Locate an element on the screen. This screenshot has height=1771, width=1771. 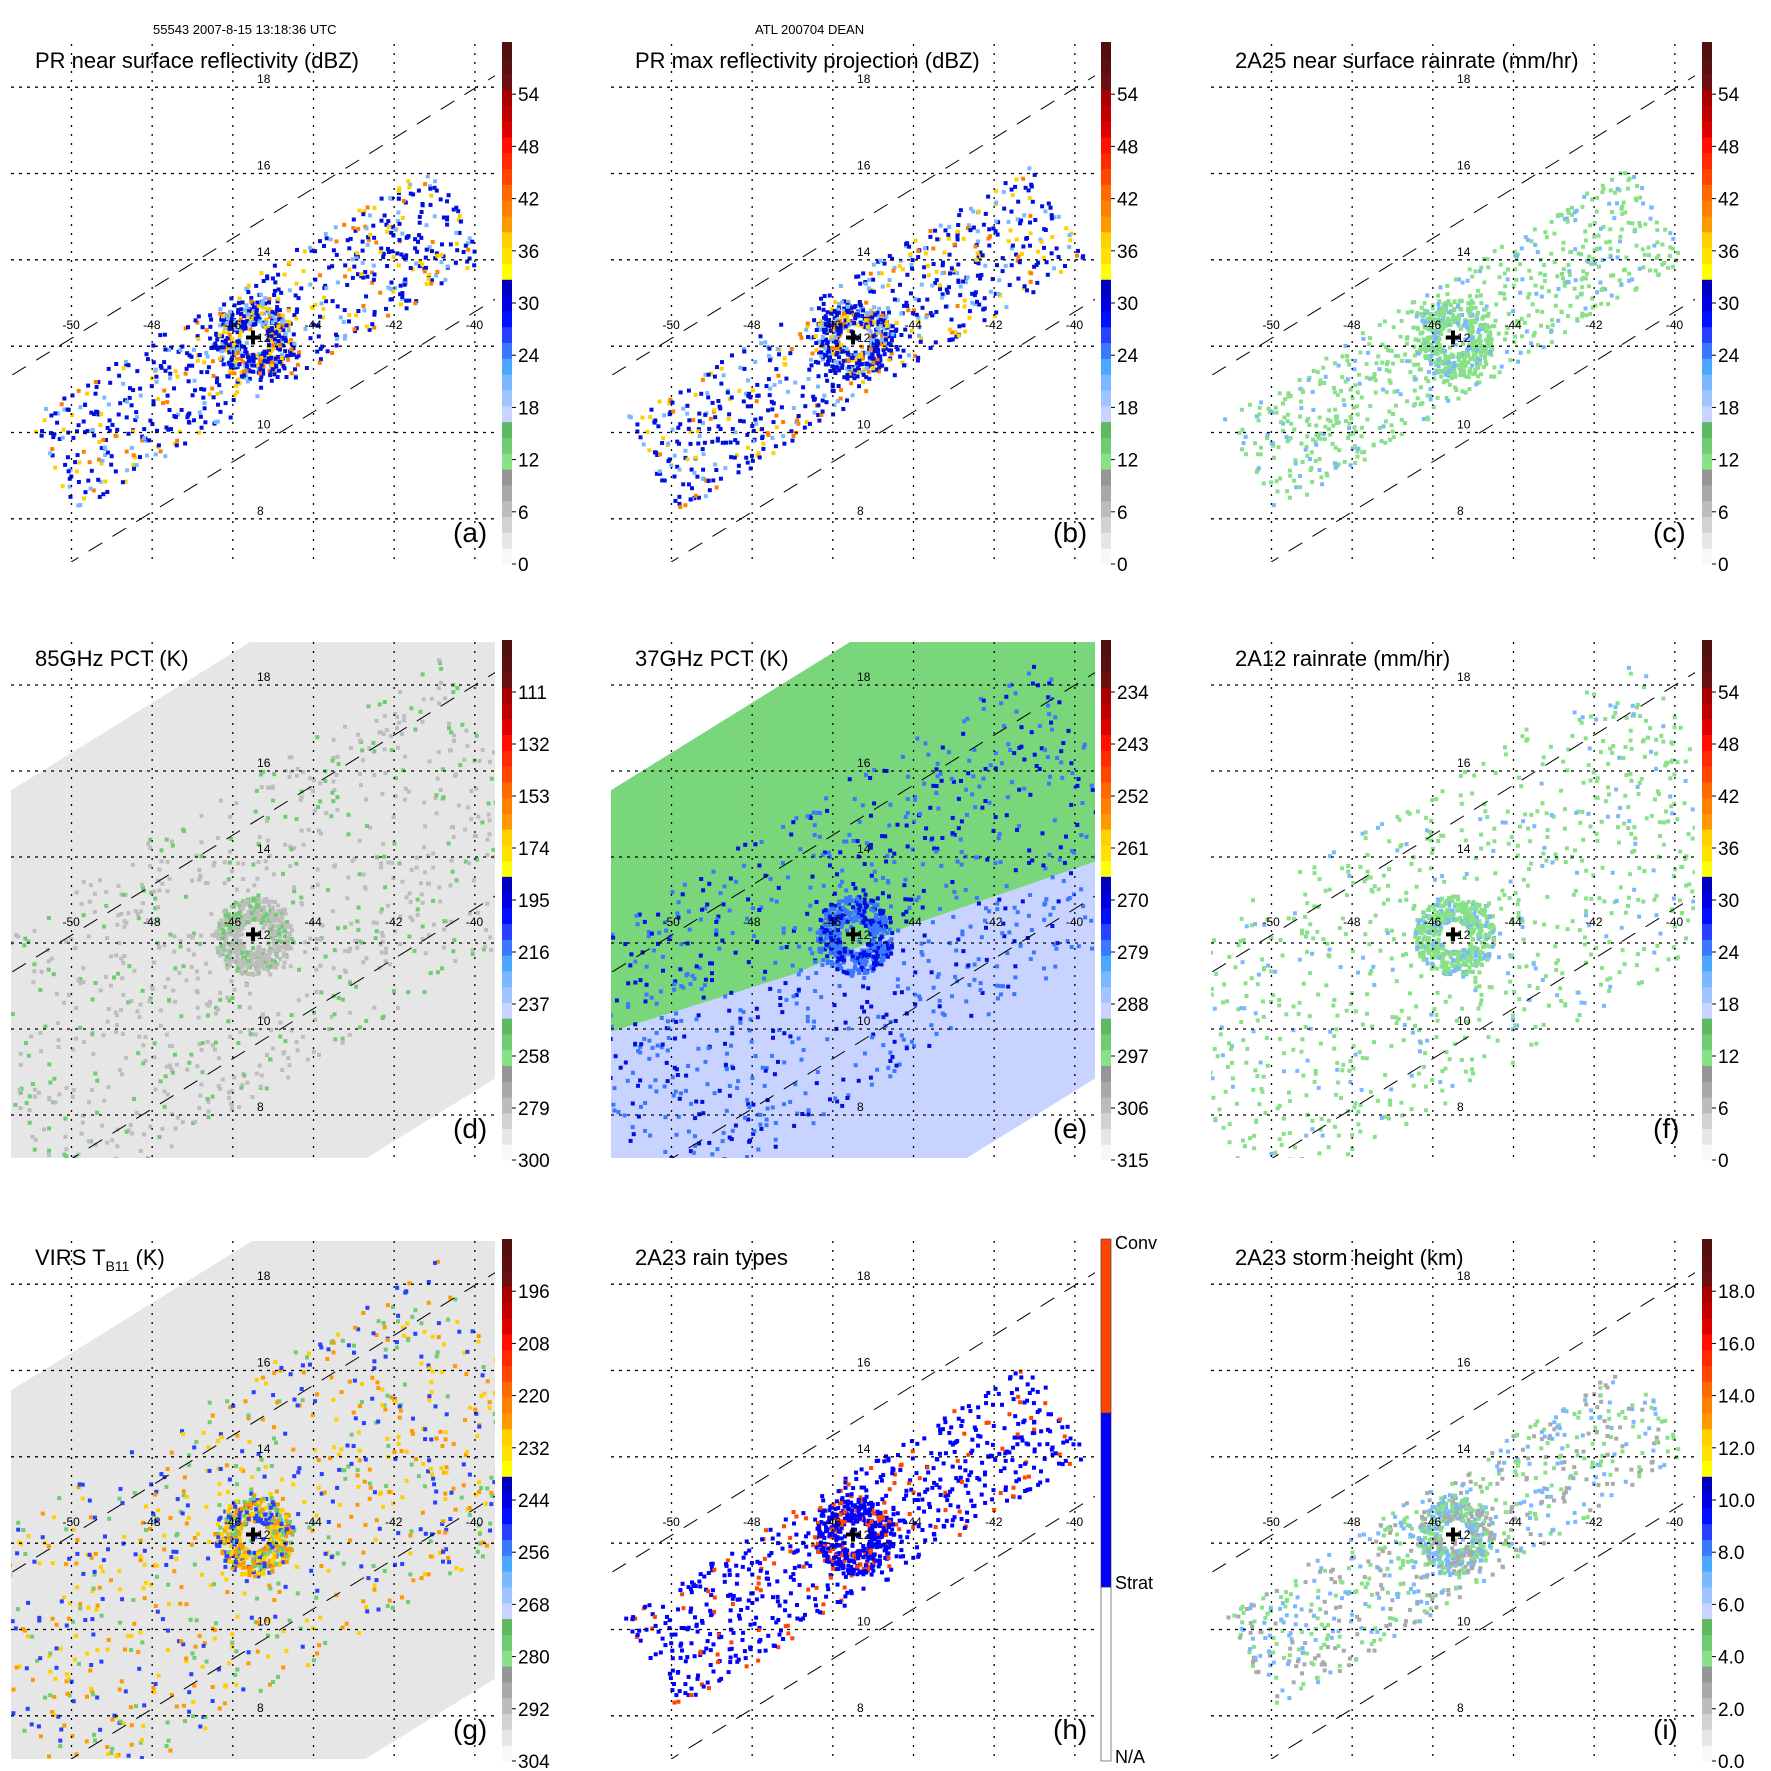
colorbar-tick-label: 48 is located at coordinates (1728, 147).